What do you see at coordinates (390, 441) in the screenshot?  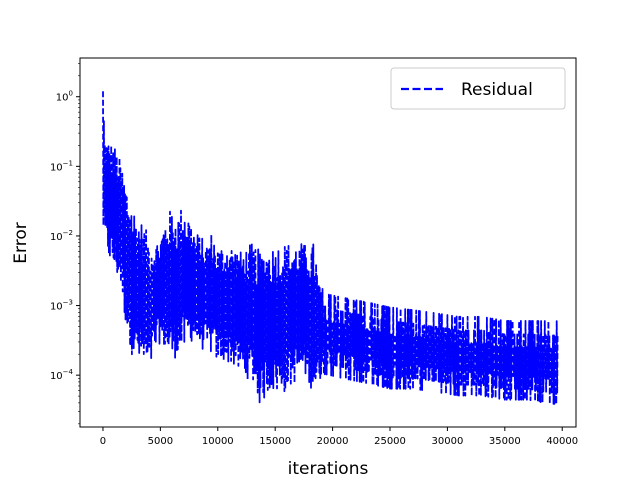 I see `x-tick-label: 25000` at bounding box center [390, 441].